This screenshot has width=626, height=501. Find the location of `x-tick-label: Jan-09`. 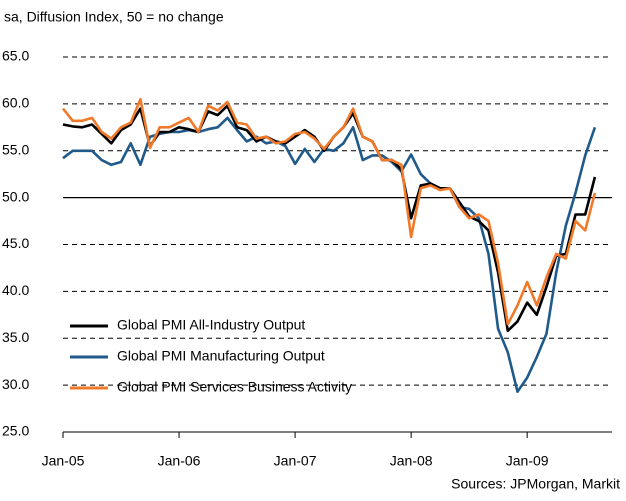

x-tick-label: Jan-09 is located at coordinates (527, 461).